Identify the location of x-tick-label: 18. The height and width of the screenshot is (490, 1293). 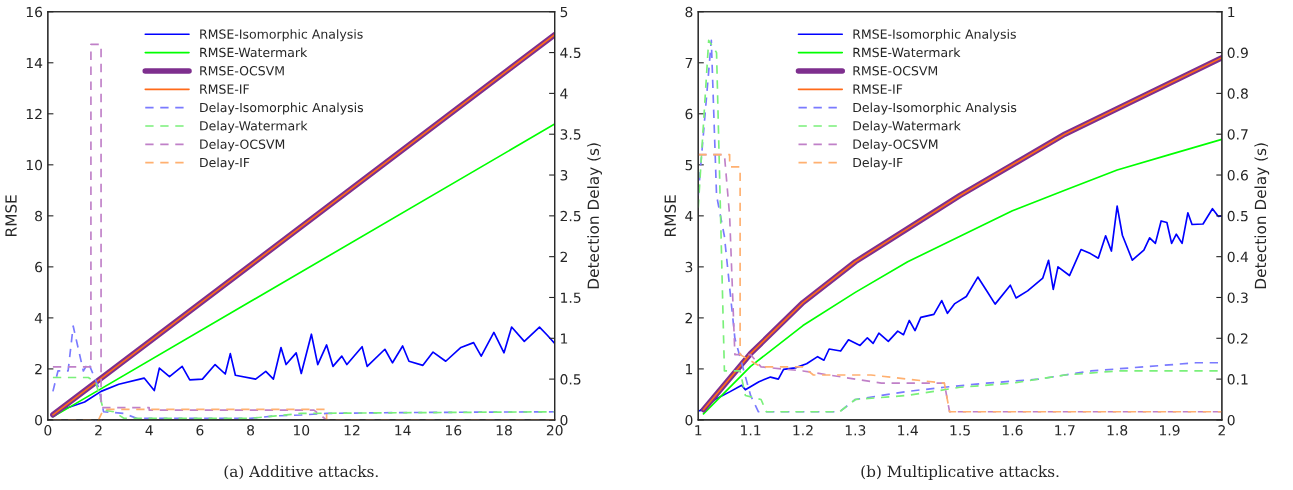
(504, 430).